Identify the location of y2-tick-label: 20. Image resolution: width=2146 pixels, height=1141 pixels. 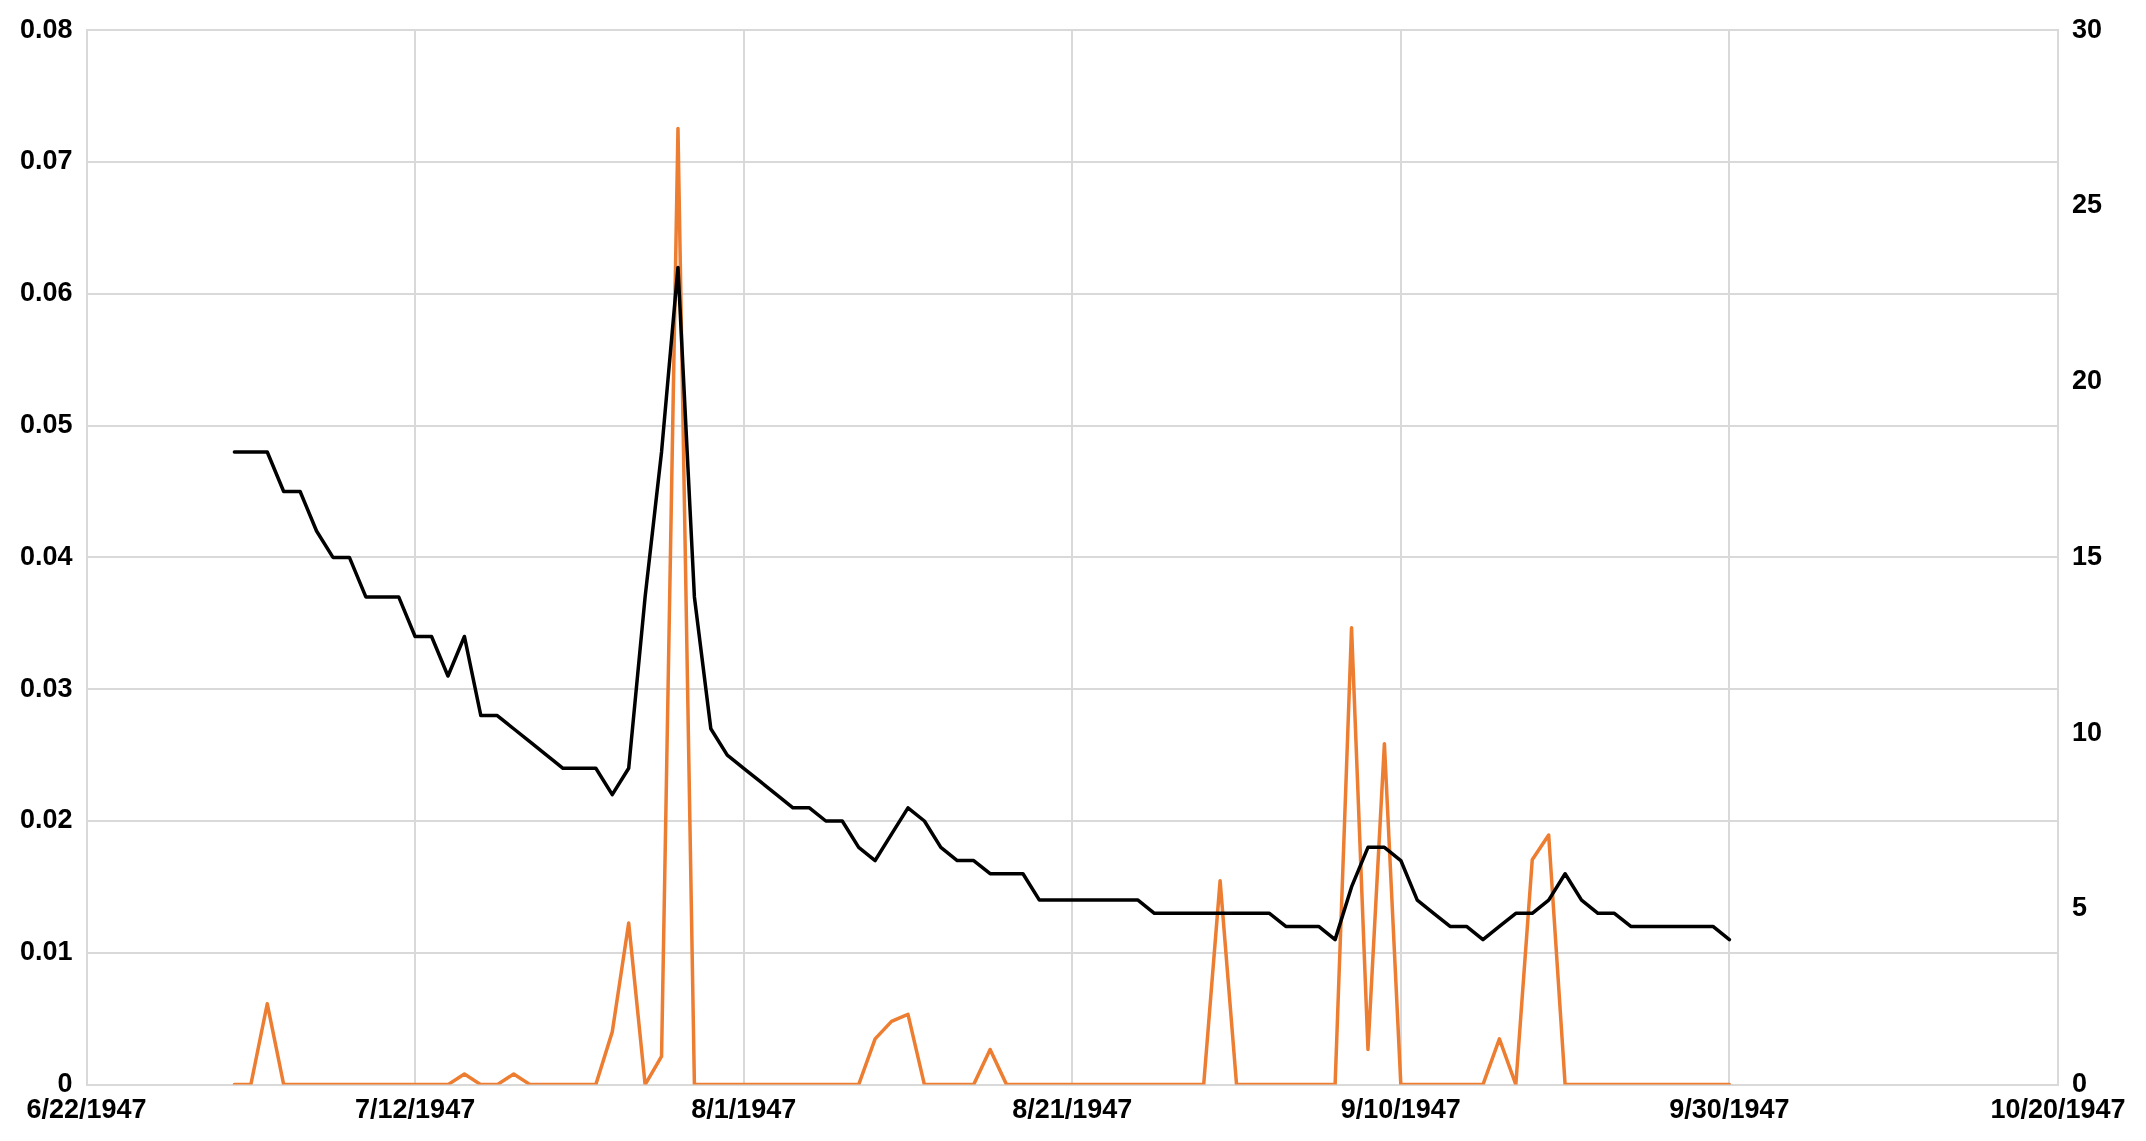
(2087, 380).